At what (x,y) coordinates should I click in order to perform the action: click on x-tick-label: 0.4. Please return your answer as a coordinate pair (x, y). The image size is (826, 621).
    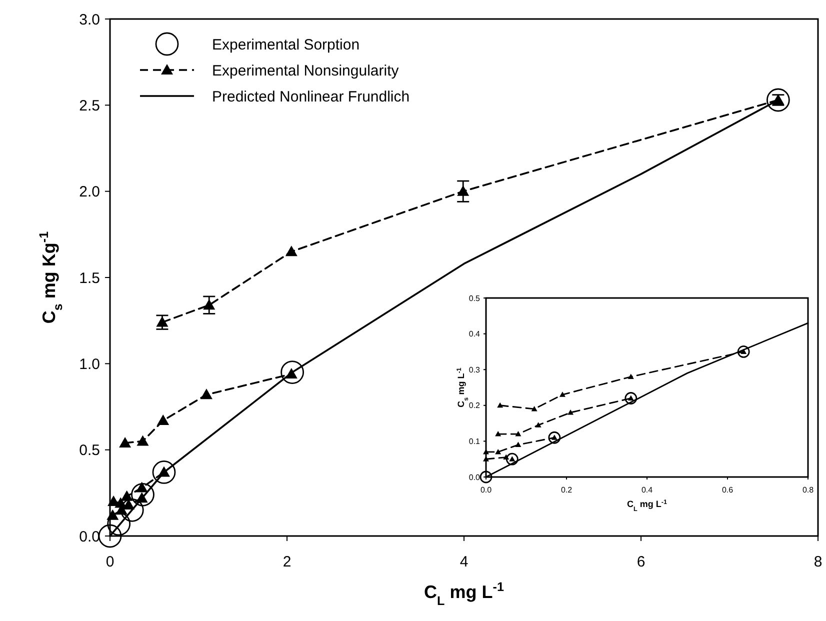
    Looking at the image, I should click on (647, 489).